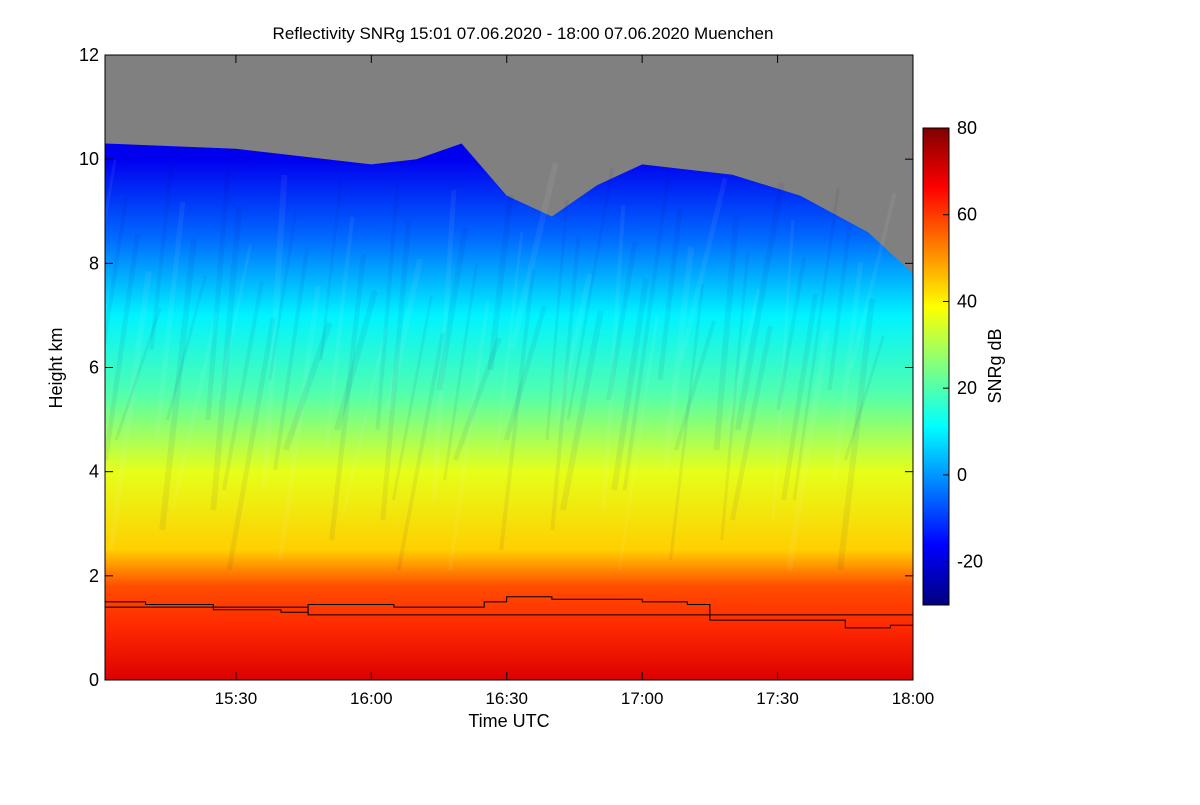 The width and height of the screenshot is (1200, 805). What do you see at coordinates (56, 367) in the screenshot?
I see `y-axis-label: Height km` at bounding box center [56, 367].